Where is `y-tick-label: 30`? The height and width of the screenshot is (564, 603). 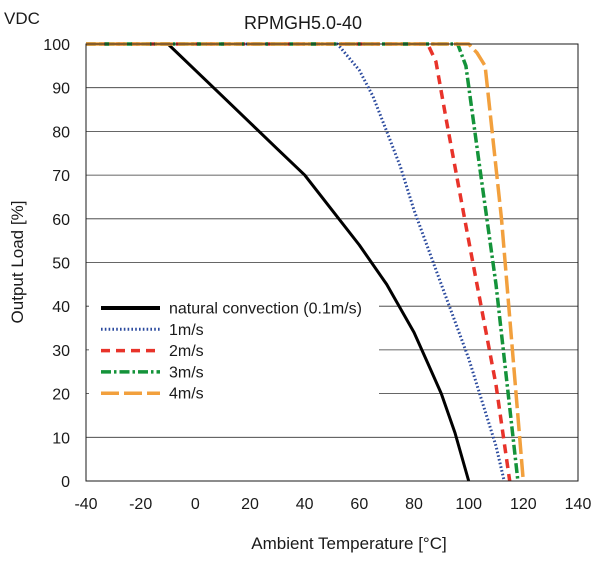 y-tick-label: 30 is located at coordinates (61, 351).